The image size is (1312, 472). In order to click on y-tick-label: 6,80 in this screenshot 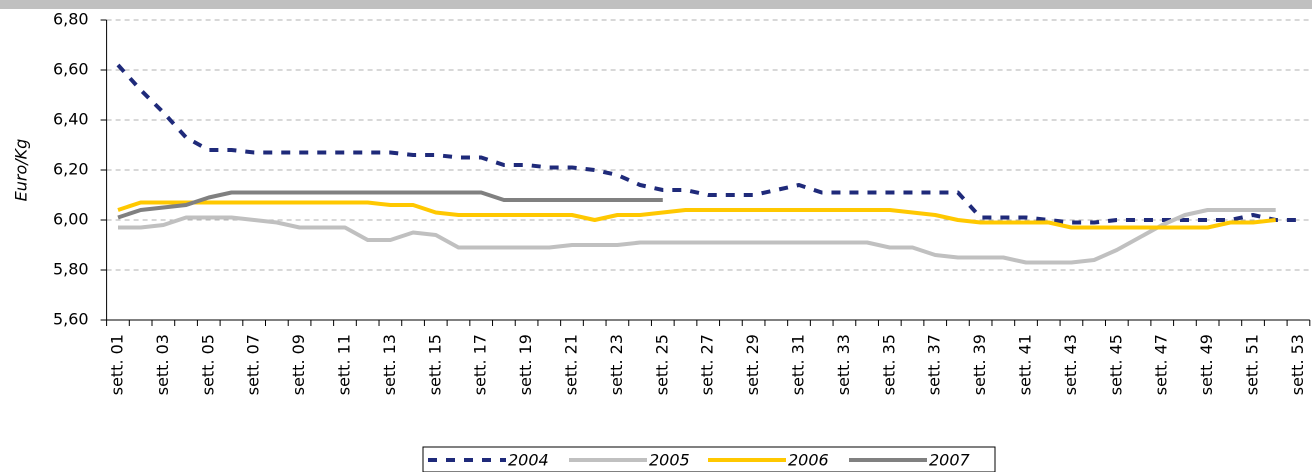, I will do `click(71, 19)`.